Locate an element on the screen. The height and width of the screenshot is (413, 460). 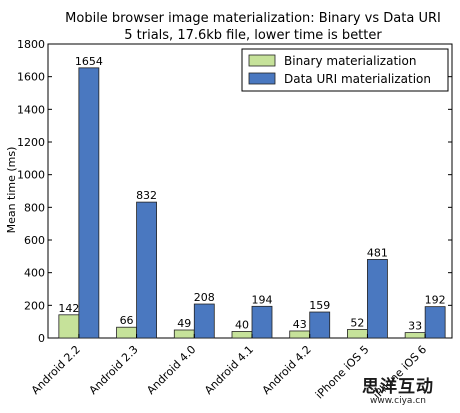
data-label: 43 is located at coordinates (300, 324).